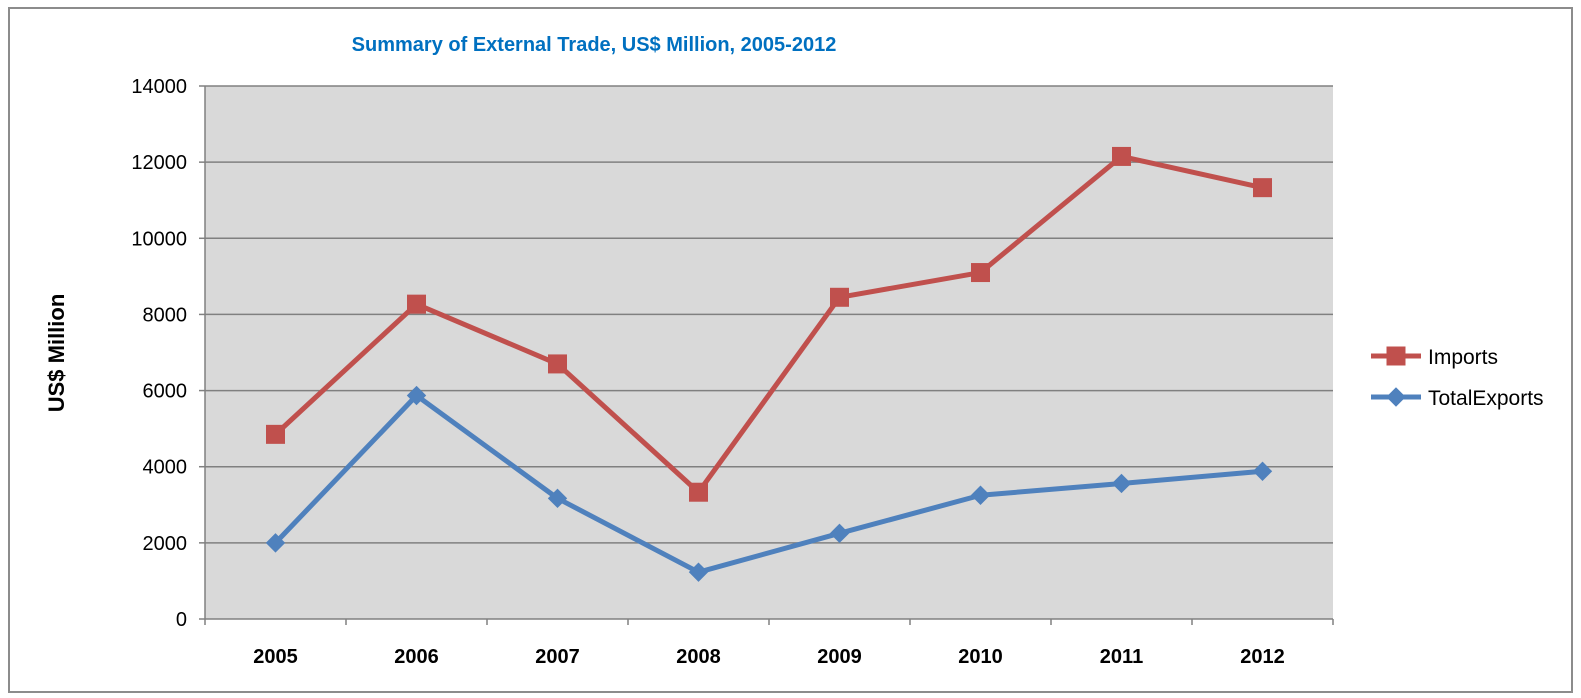 Image resolution: width=1581 pixels, height=698 pixels. I want to click on x-tick-label: 2006, so click(416, 657).